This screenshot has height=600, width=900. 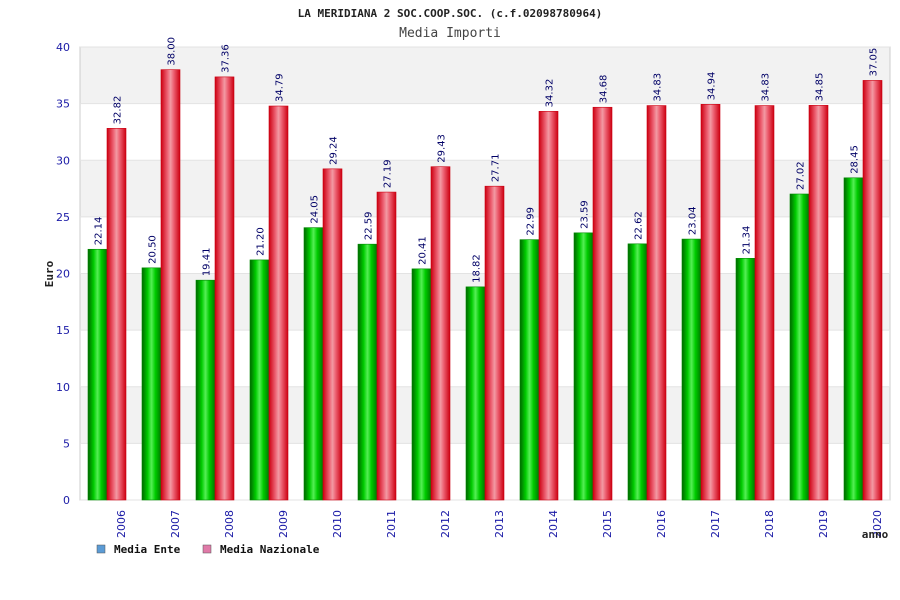 I want to click on data-label: 38.00, so click(x=172, y=51).